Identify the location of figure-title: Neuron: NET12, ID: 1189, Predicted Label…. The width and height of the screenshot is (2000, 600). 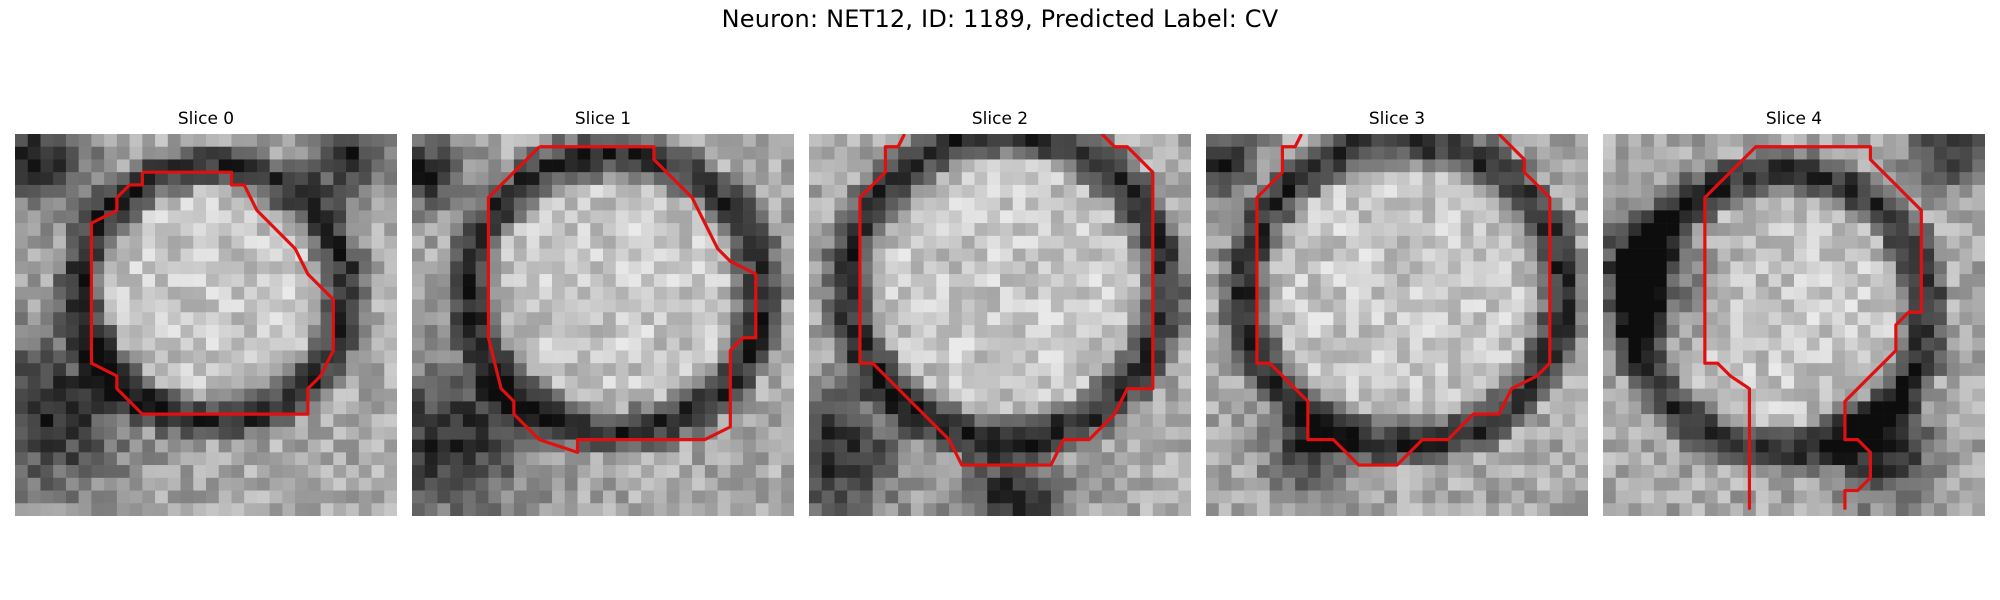
(1000, 19).